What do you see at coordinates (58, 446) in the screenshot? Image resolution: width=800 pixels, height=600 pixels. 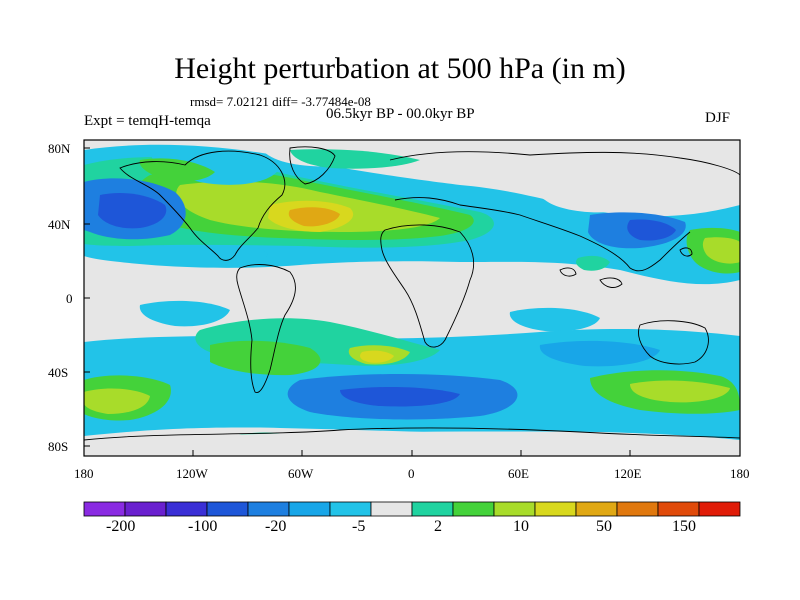 I see `y-label-80s: 80S` at bounding box center [58, 446].